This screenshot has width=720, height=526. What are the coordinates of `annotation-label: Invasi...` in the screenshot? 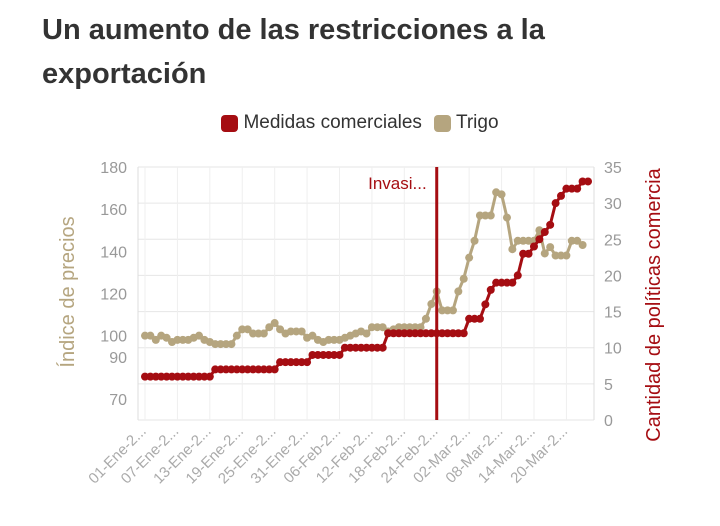 It's located at (397, 183).